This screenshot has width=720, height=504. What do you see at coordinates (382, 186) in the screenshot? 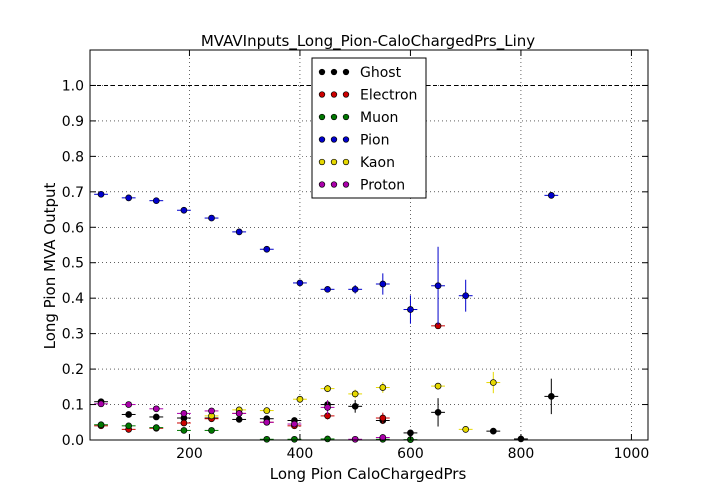
I see `legend-label: Proton` at bounding box center [382, 186].